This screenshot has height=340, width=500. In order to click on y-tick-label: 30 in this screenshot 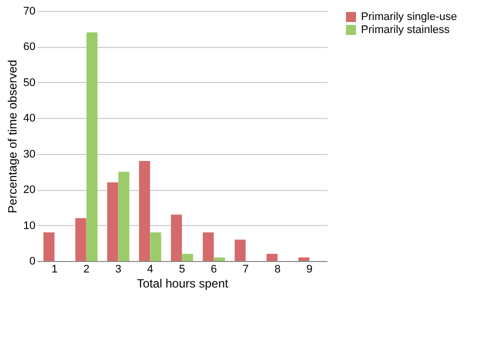, I will do `click(29, 154)`.